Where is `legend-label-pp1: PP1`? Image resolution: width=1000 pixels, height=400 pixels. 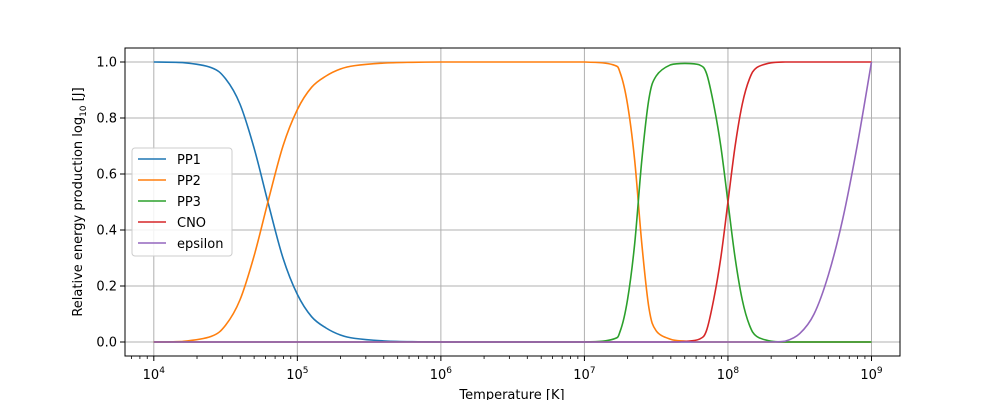 legend-label-pp1: PP1 is located at coordinates (189, 160).